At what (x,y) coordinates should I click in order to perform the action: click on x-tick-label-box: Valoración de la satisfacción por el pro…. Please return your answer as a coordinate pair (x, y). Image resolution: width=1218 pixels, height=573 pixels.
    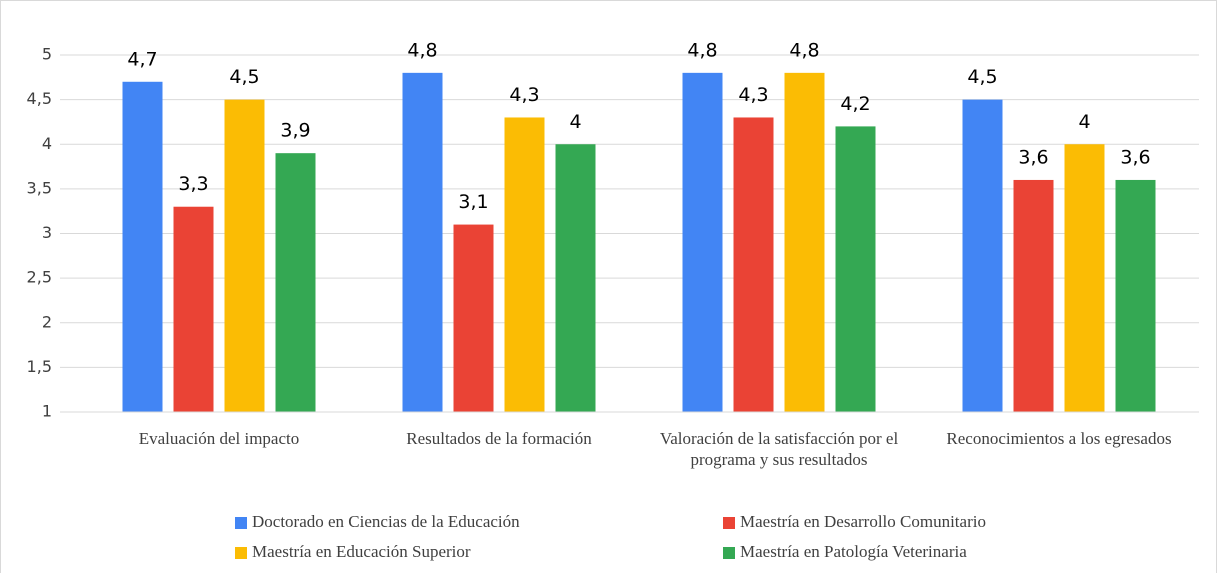
    Looking at the image, I should click on (779, 449).